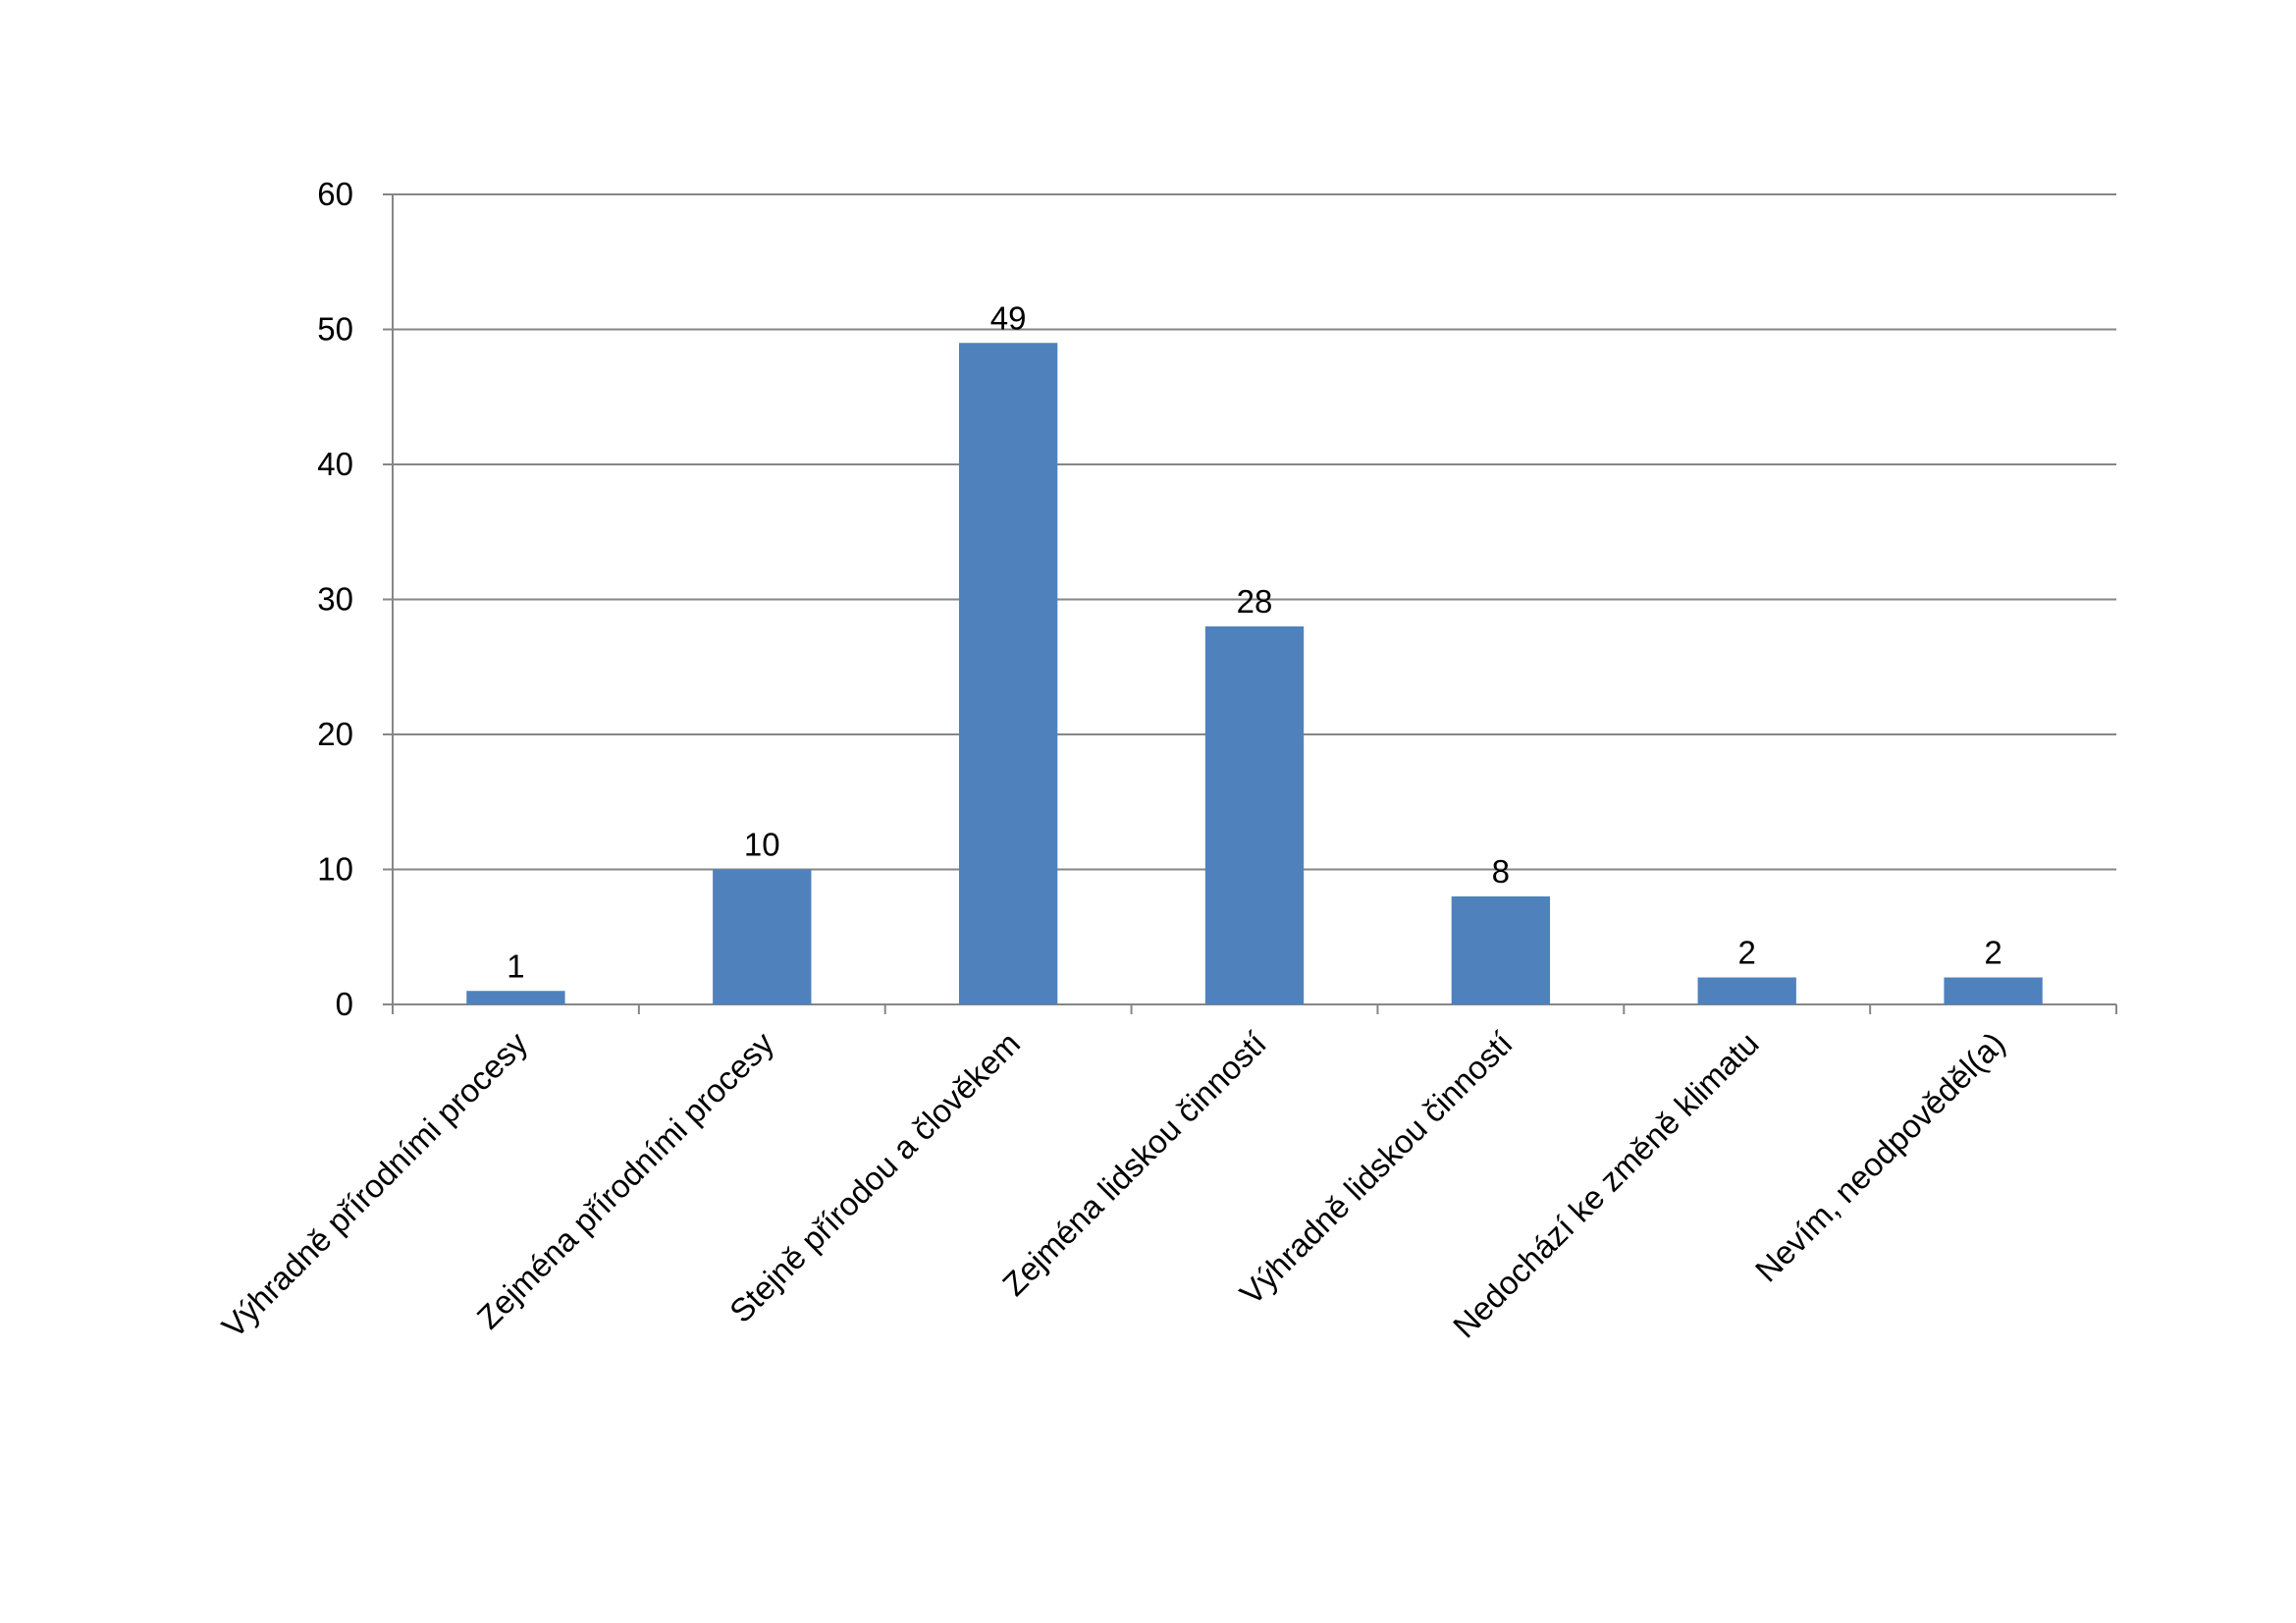  What do you see at coordinates (344, 1004) in the screenshot?
I see `y-tick-label: 0` at bounding box center [344, 1004].